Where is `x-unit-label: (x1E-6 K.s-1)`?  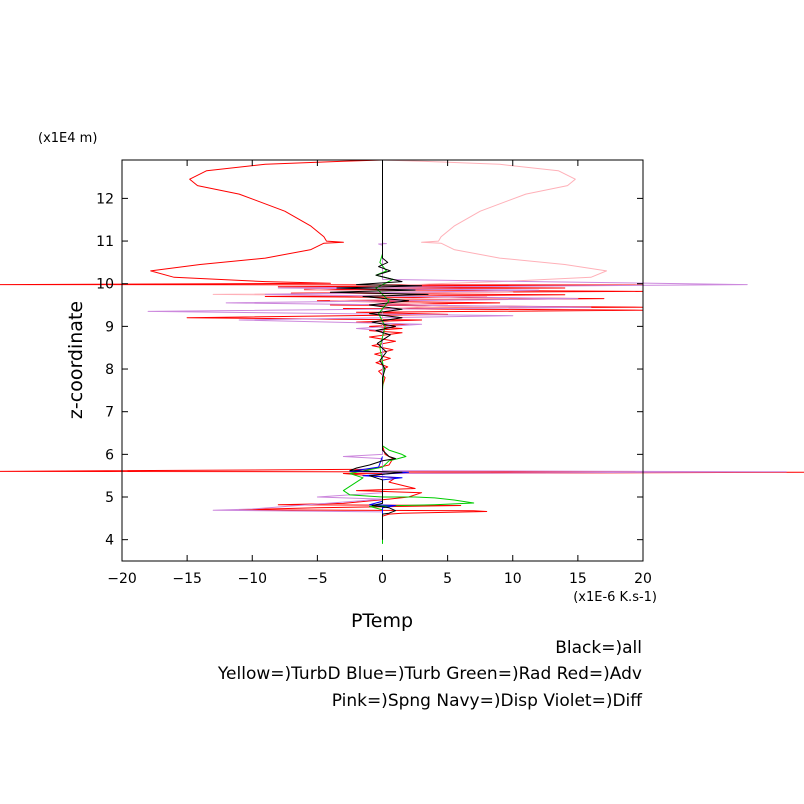
x-unit-label: (x1E-6 K.s-1) is located at coordinates (615, 597).